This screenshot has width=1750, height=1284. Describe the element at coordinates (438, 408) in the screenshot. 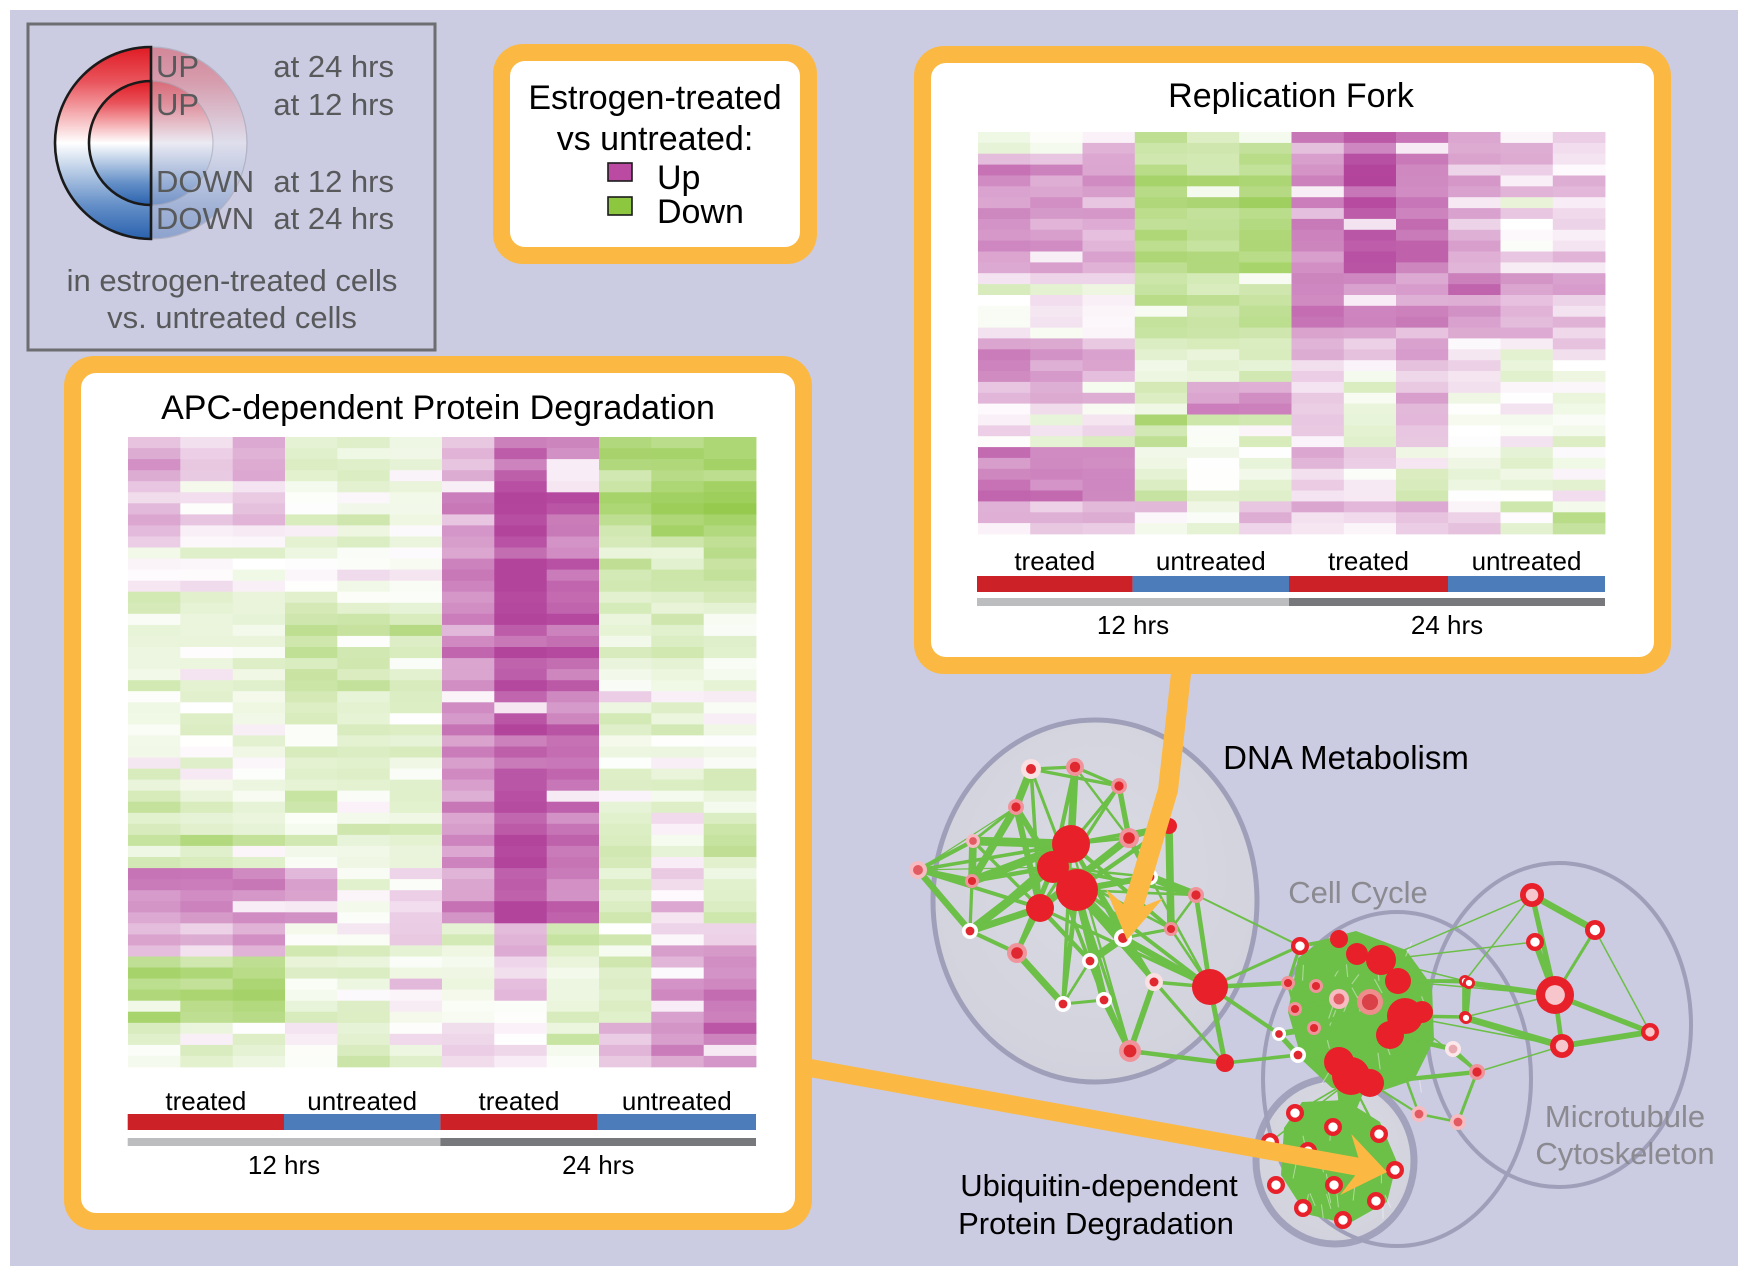

I see `svg-text:APC-dependent Protein Degradat: APC-dependent Protein Degradation` at that location.